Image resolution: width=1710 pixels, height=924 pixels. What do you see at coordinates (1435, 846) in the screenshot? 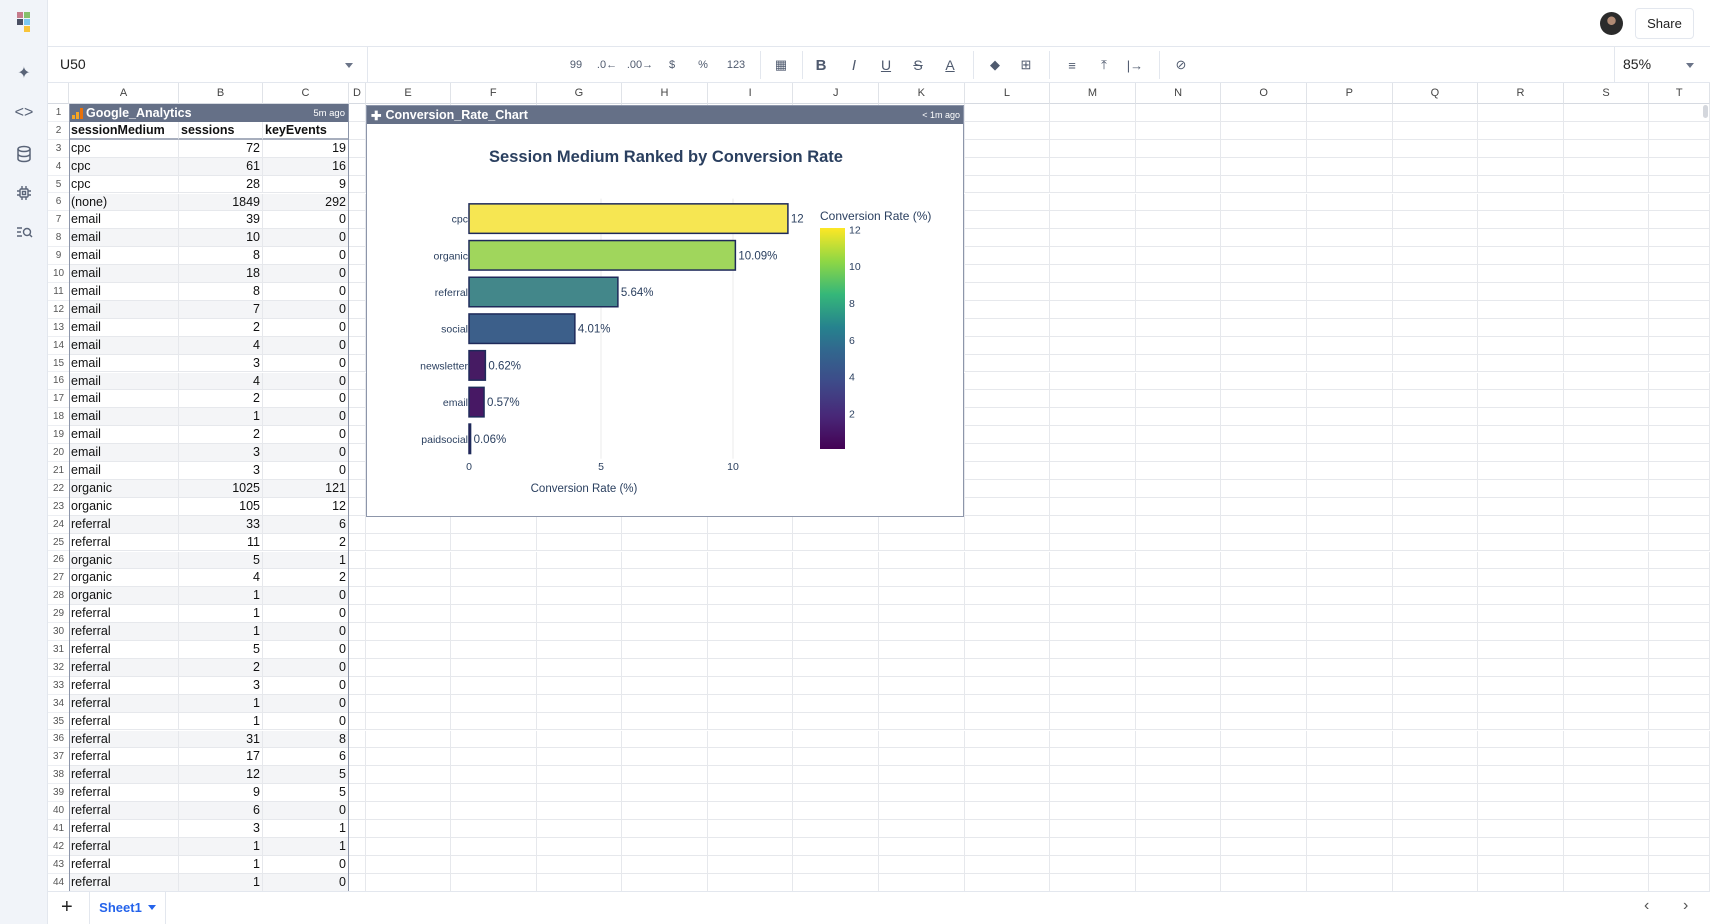
I see `cell-q42` at bounding box center [1435, 846].